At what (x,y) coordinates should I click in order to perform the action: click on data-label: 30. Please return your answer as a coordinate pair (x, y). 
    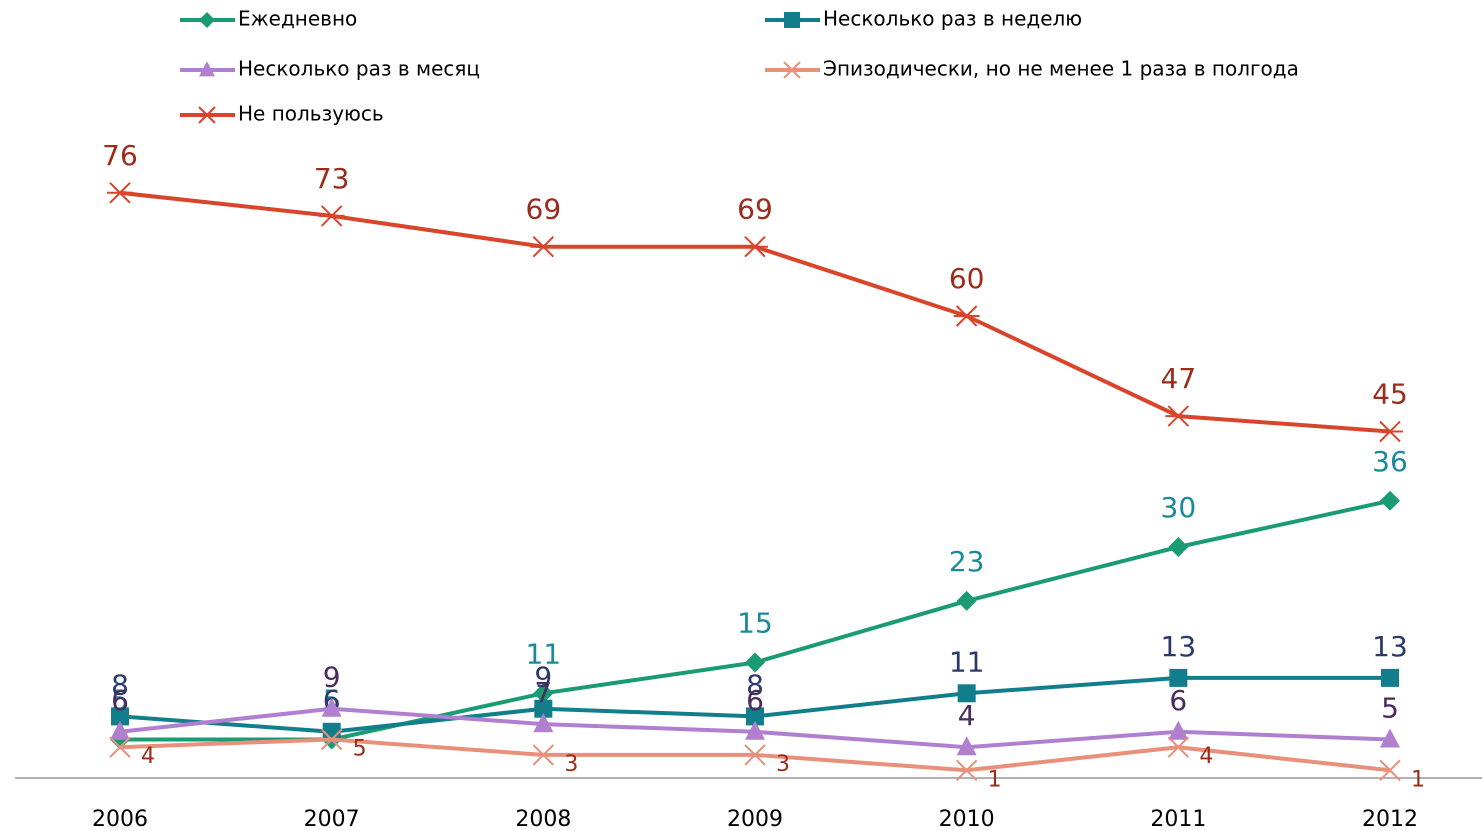
    Looking at the image, I should click on (1179, 507).